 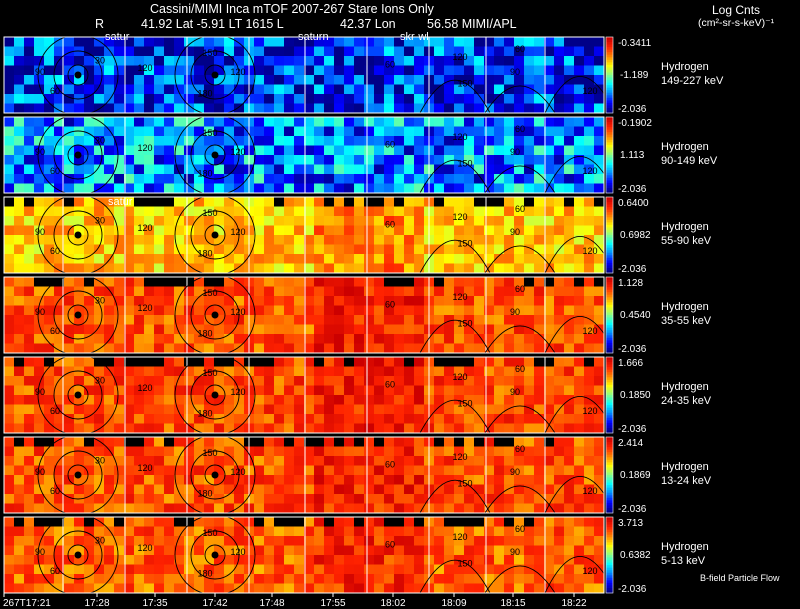 What do you see at coordinates (100, 541) in the screenshot?
I see `contour-label: 30` at bounding box center [100, 541].